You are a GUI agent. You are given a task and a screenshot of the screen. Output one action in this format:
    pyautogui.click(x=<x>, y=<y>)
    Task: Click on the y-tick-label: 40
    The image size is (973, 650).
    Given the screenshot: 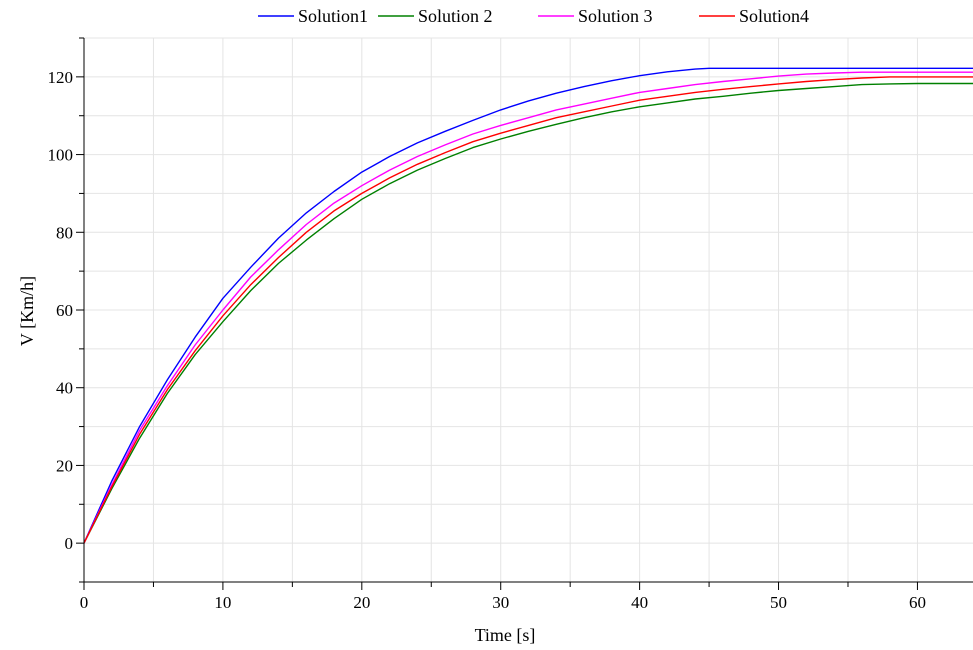 What is the action you would take?
    pyautogui.click(x=64, y=388)
    